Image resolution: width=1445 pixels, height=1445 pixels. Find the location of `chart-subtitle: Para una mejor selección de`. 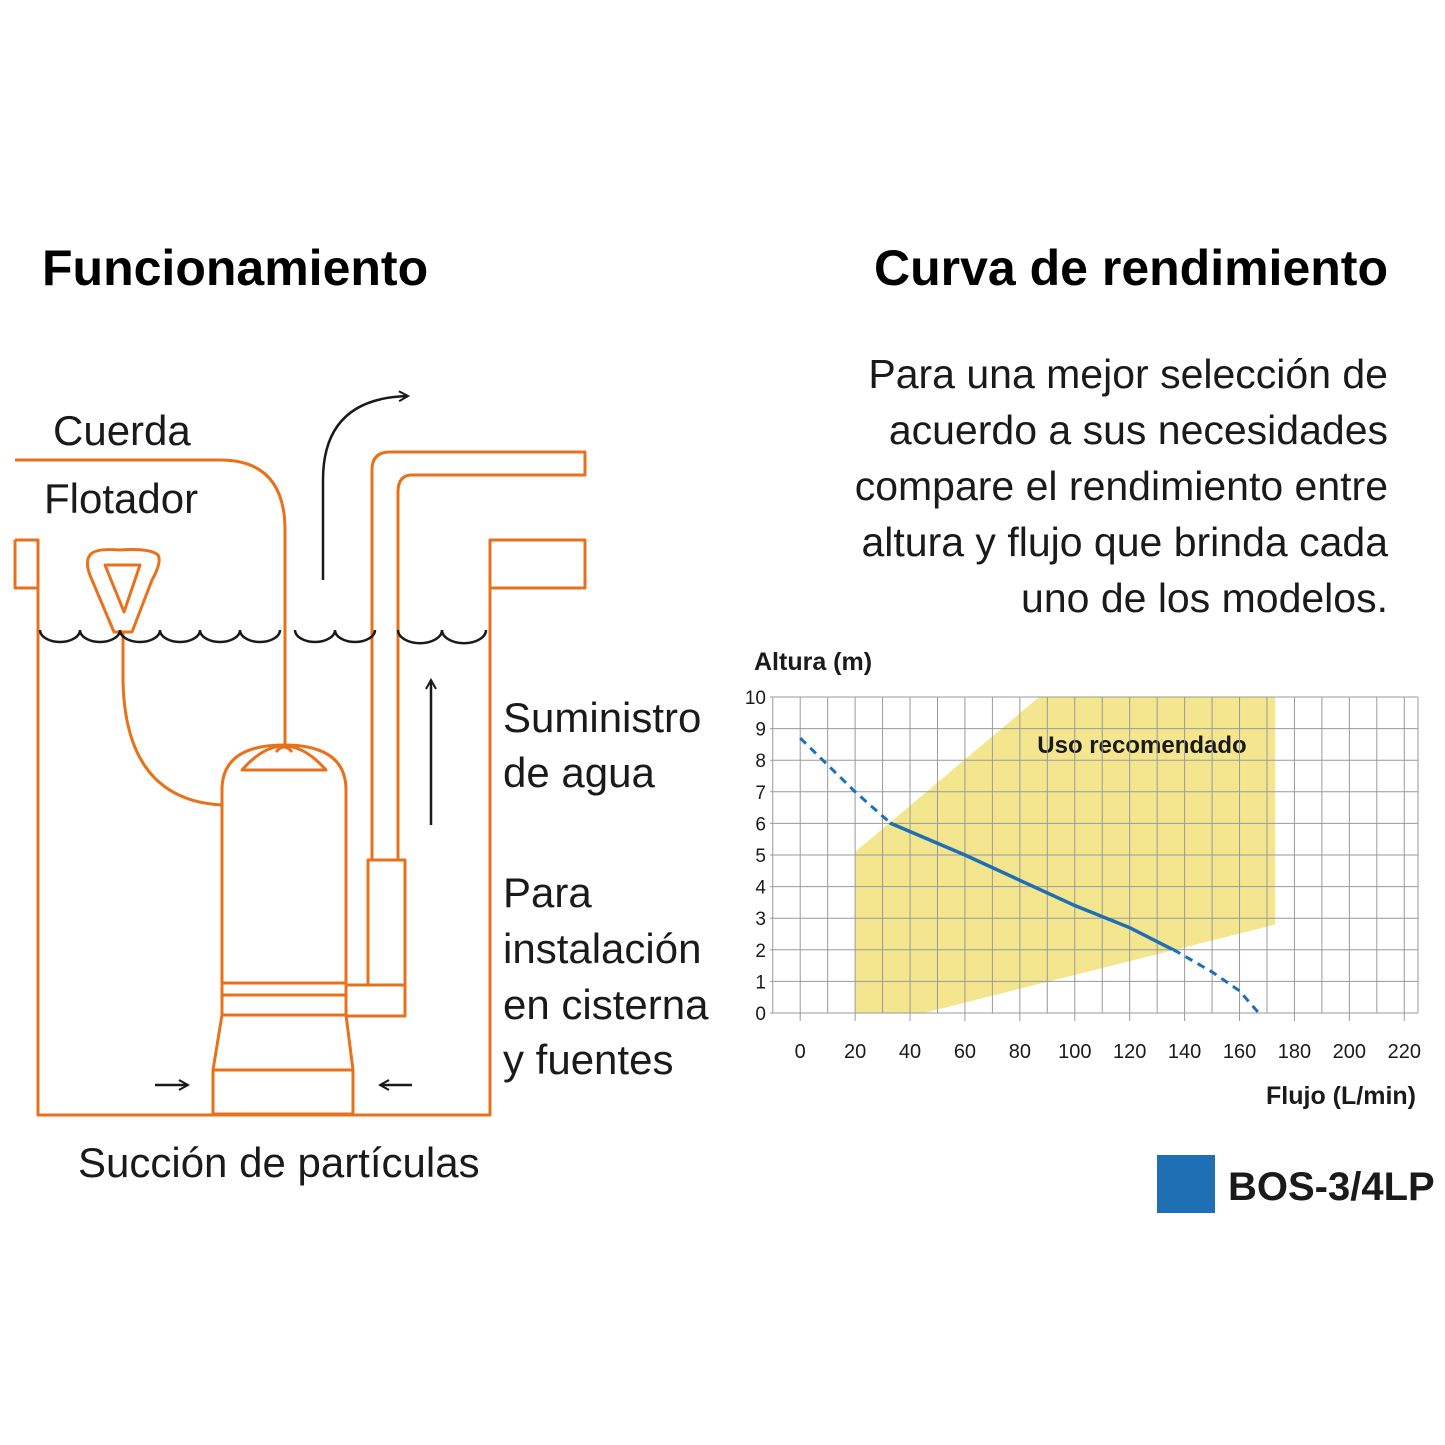

chart-subtitle: Para una mejor selección de is located at coordinates (1128, 374).